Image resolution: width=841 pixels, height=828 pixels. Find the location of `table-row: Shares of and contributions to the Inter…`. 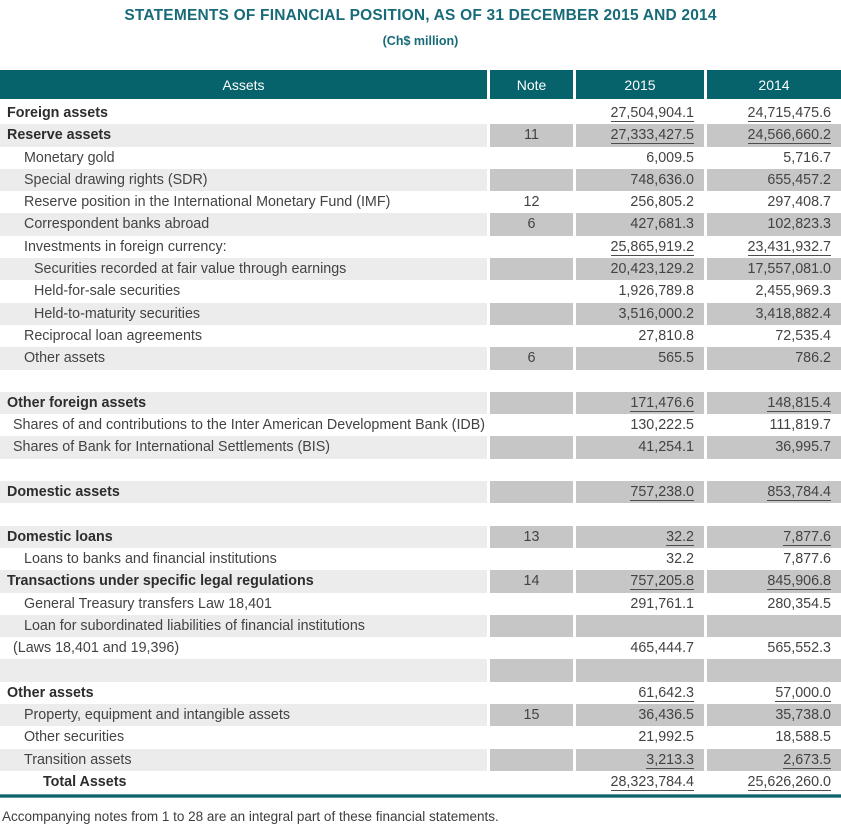

table-row: Shares of and contributions to the Inter… is located at coordinates (420, 425).